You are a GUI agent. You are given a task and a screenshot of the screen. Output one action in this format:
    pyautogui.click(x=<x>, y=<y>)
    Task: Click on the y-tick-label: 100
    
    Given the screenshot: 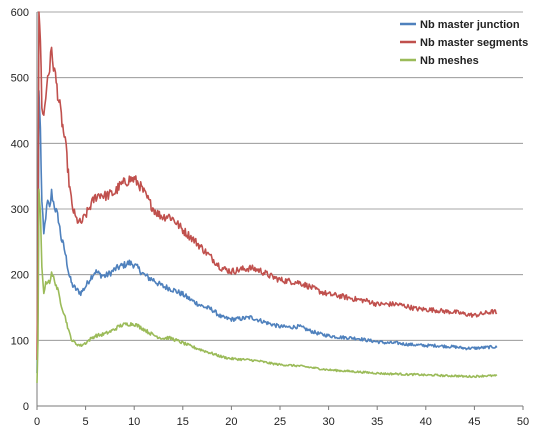 What is the action you would take?
    pyautogui.click(x=20, y=341)
    